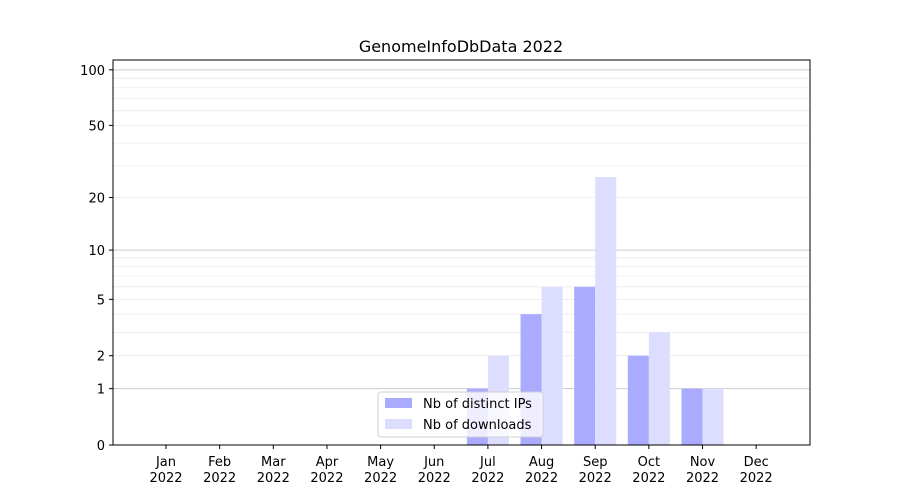  I want to click on y-tick-label: 10, so click(96, 251).